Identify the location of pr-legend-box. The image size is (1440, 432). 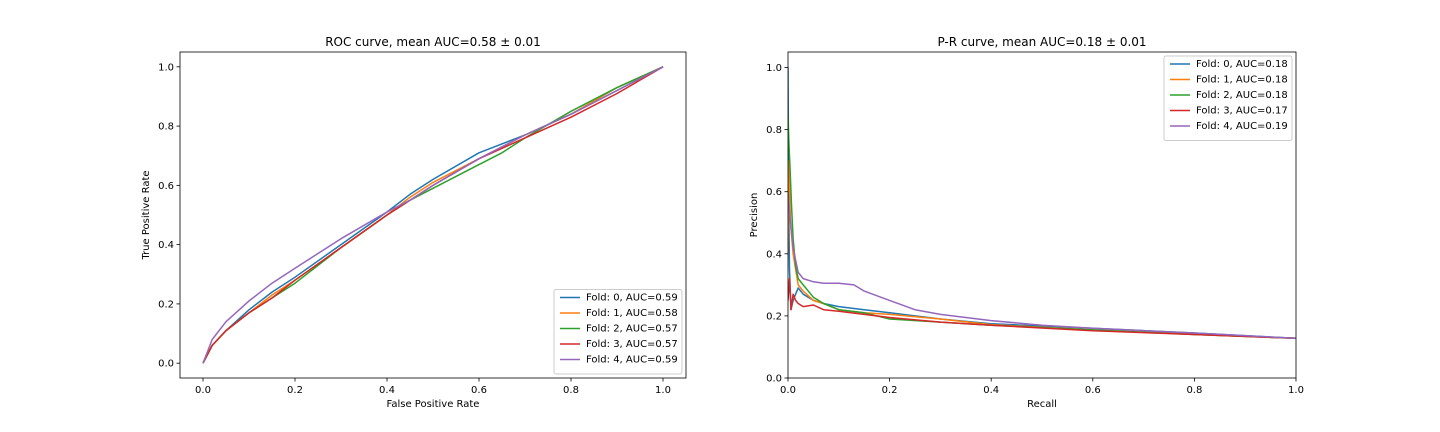
(1228, 98).